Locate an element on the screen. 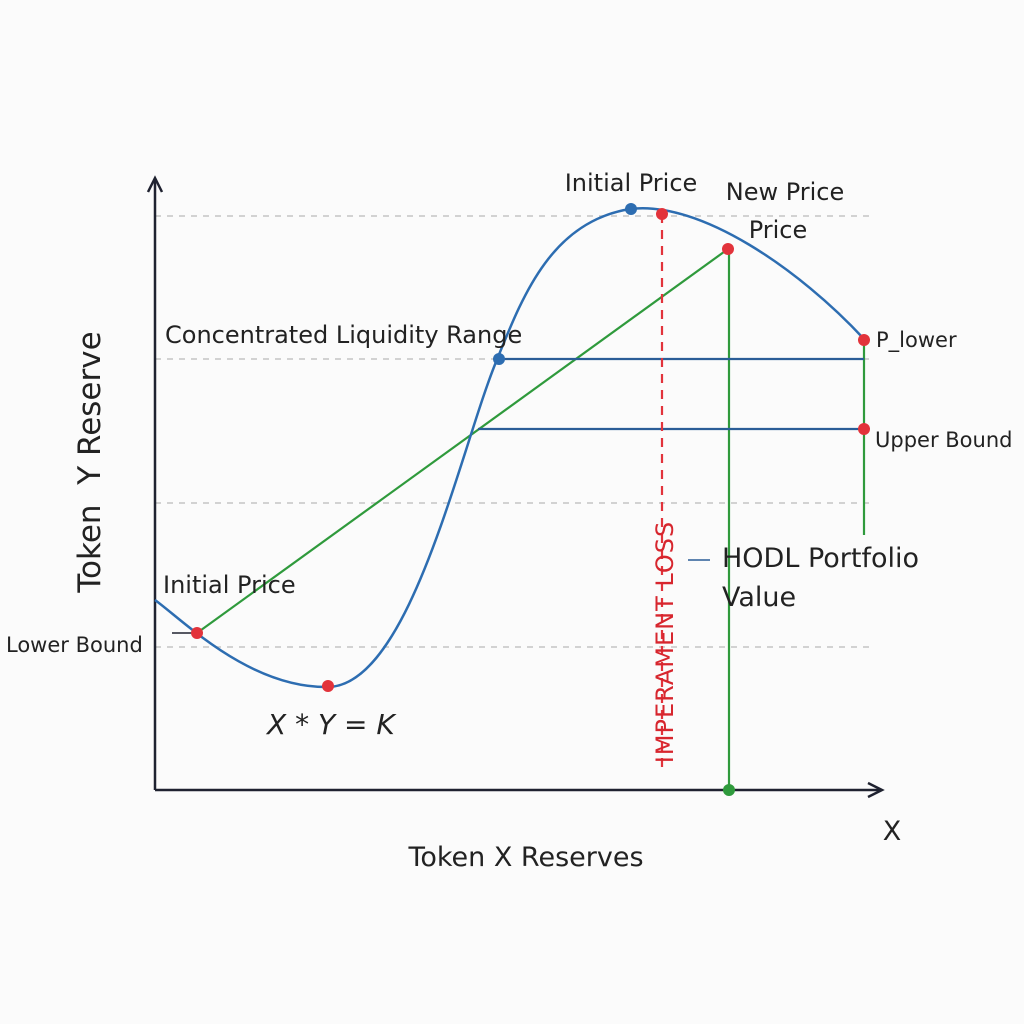 The width and height of the screenshot is (1024, 1024). y-axis-label: Token Y Reserve is located at coordinates (90, 462).